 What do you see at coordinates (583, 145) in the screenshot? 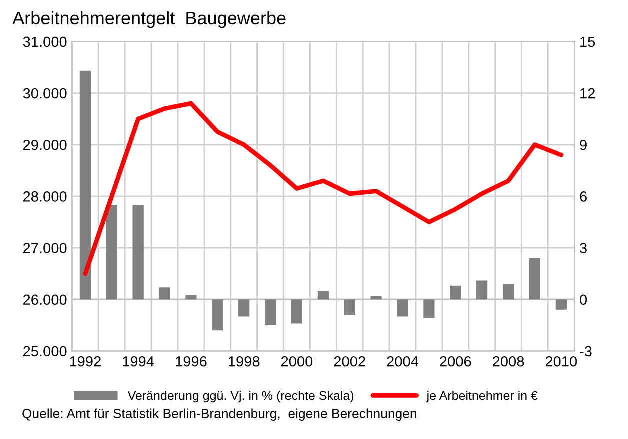
I see `y2-tick-label: 9` at bounding box center [583, 145].